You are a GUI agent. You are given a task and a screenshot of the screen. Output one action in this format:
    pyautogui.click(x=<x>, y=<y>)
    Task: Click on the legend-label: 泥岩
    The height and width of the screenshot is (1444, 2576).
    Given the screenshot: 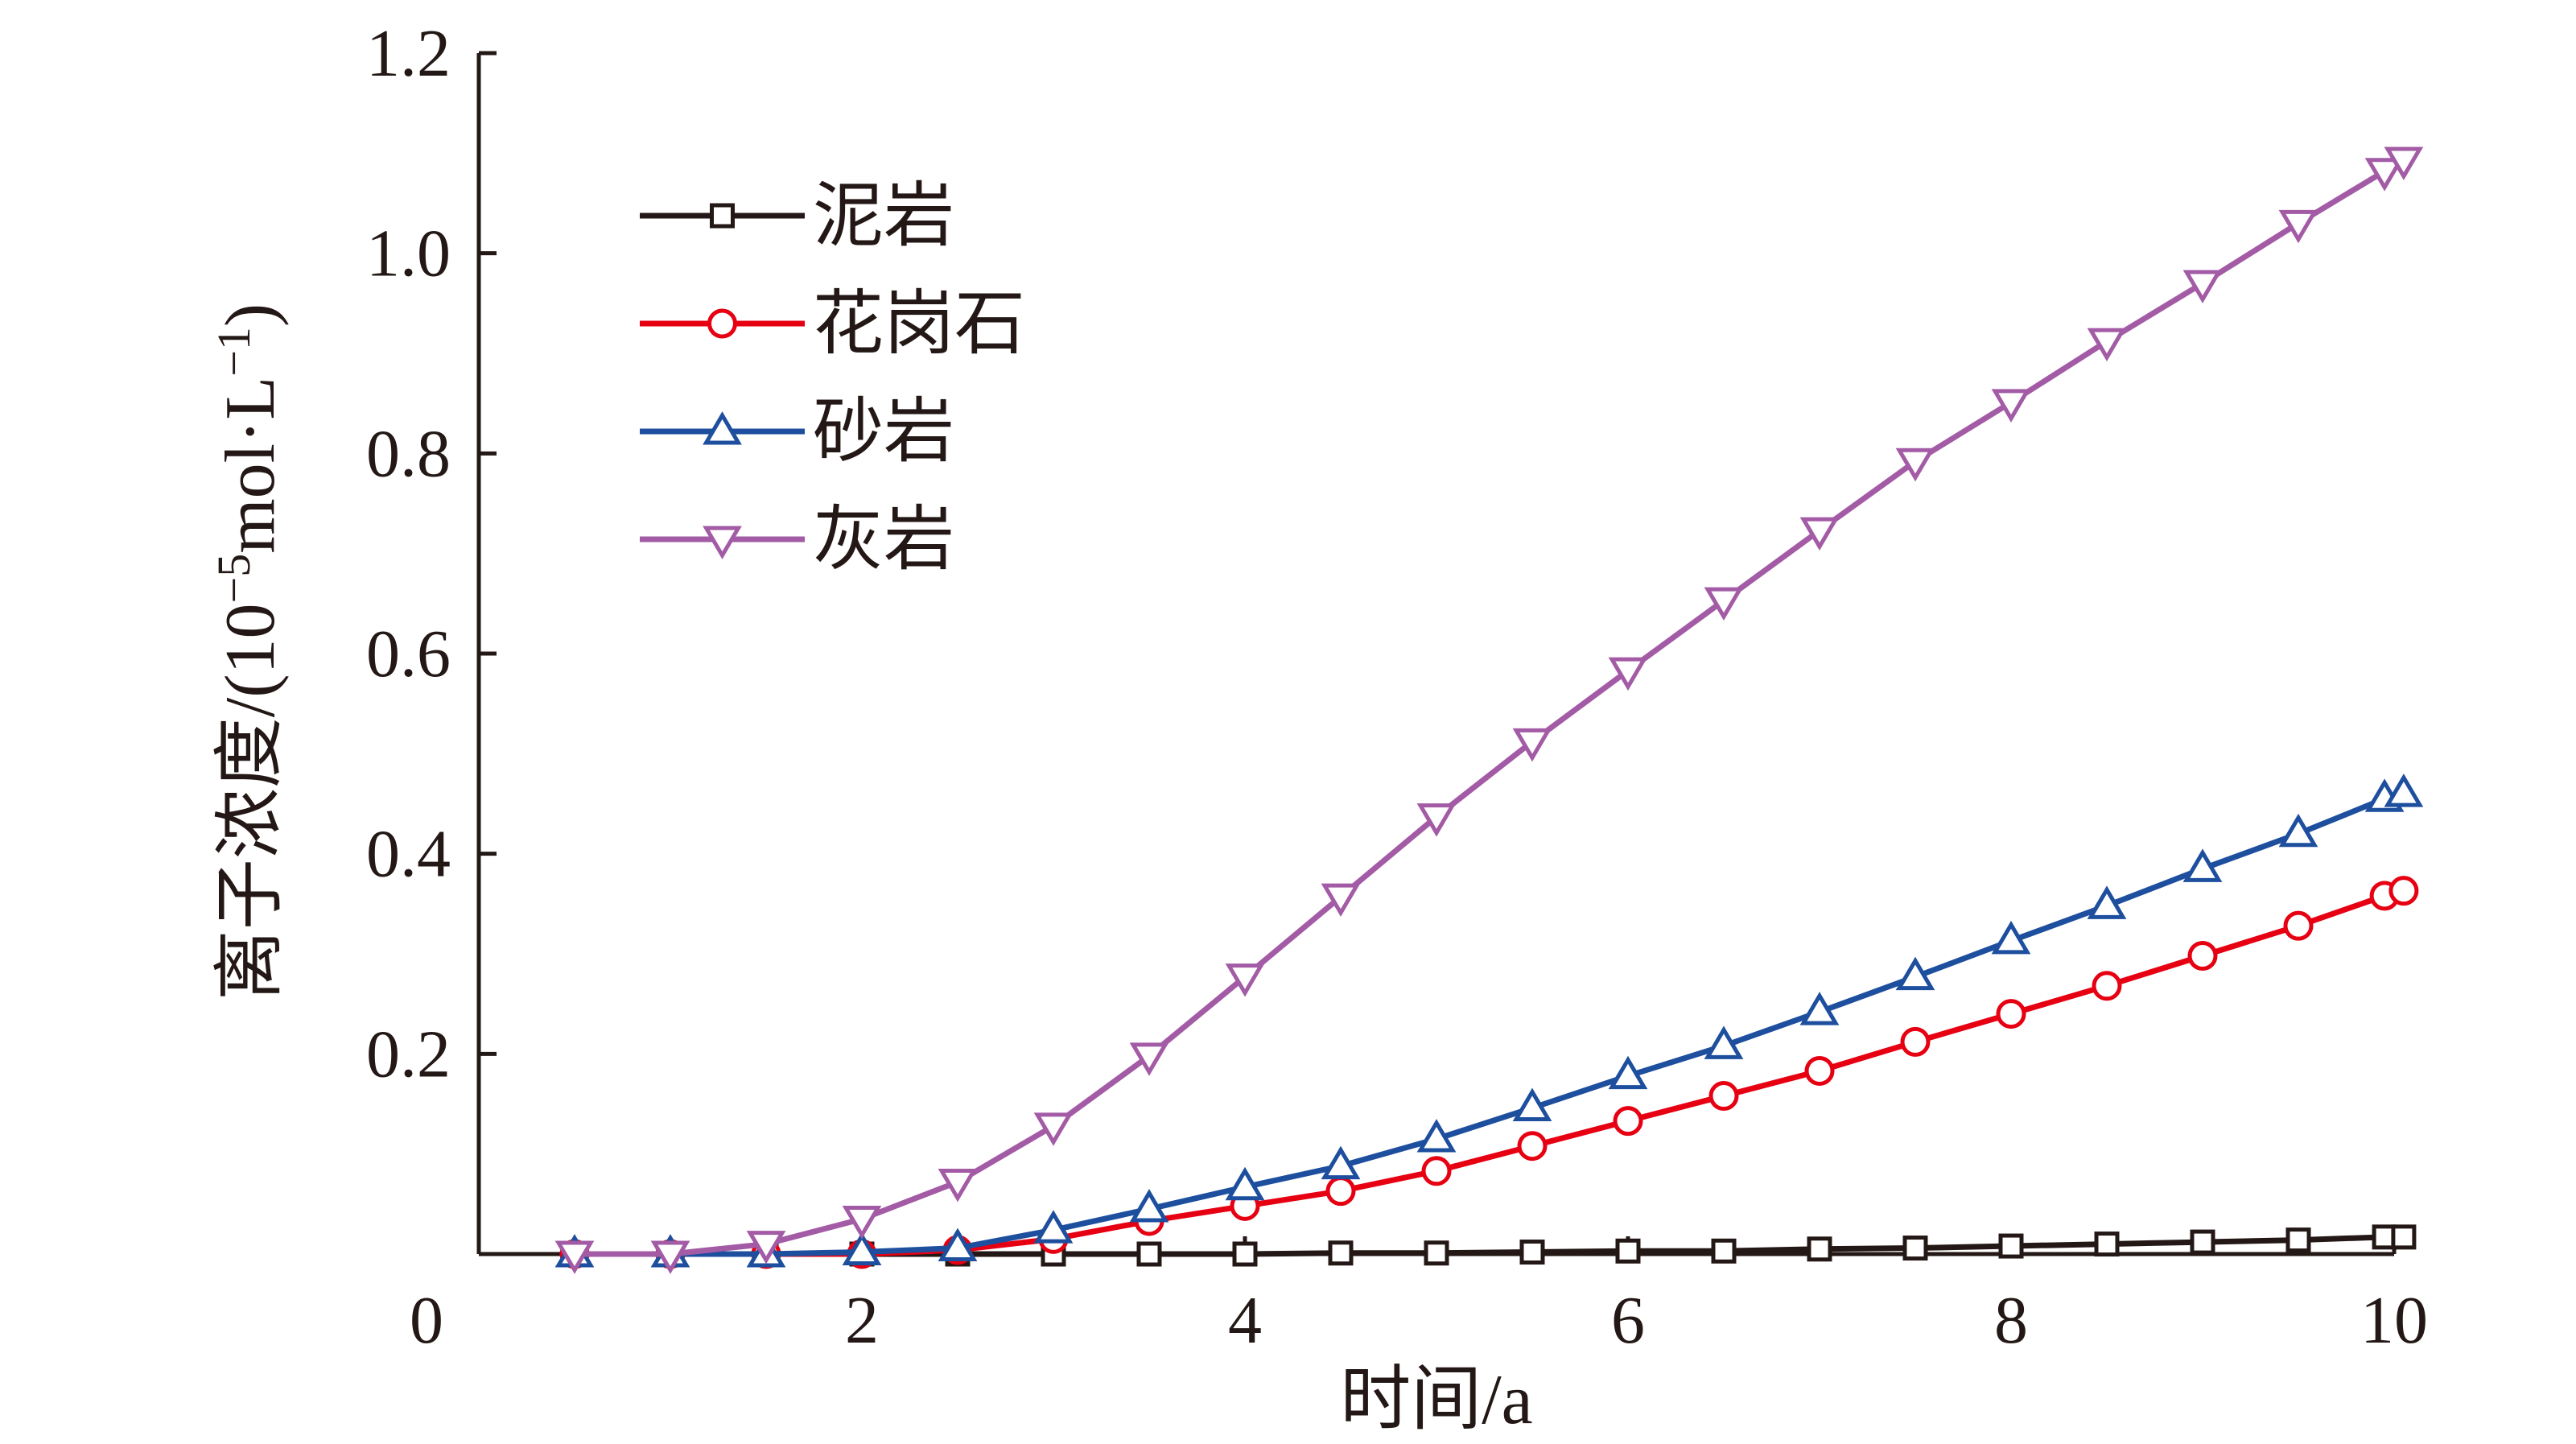 What is the action you would take?
    pyautogui.click(x=883, y=217)
    